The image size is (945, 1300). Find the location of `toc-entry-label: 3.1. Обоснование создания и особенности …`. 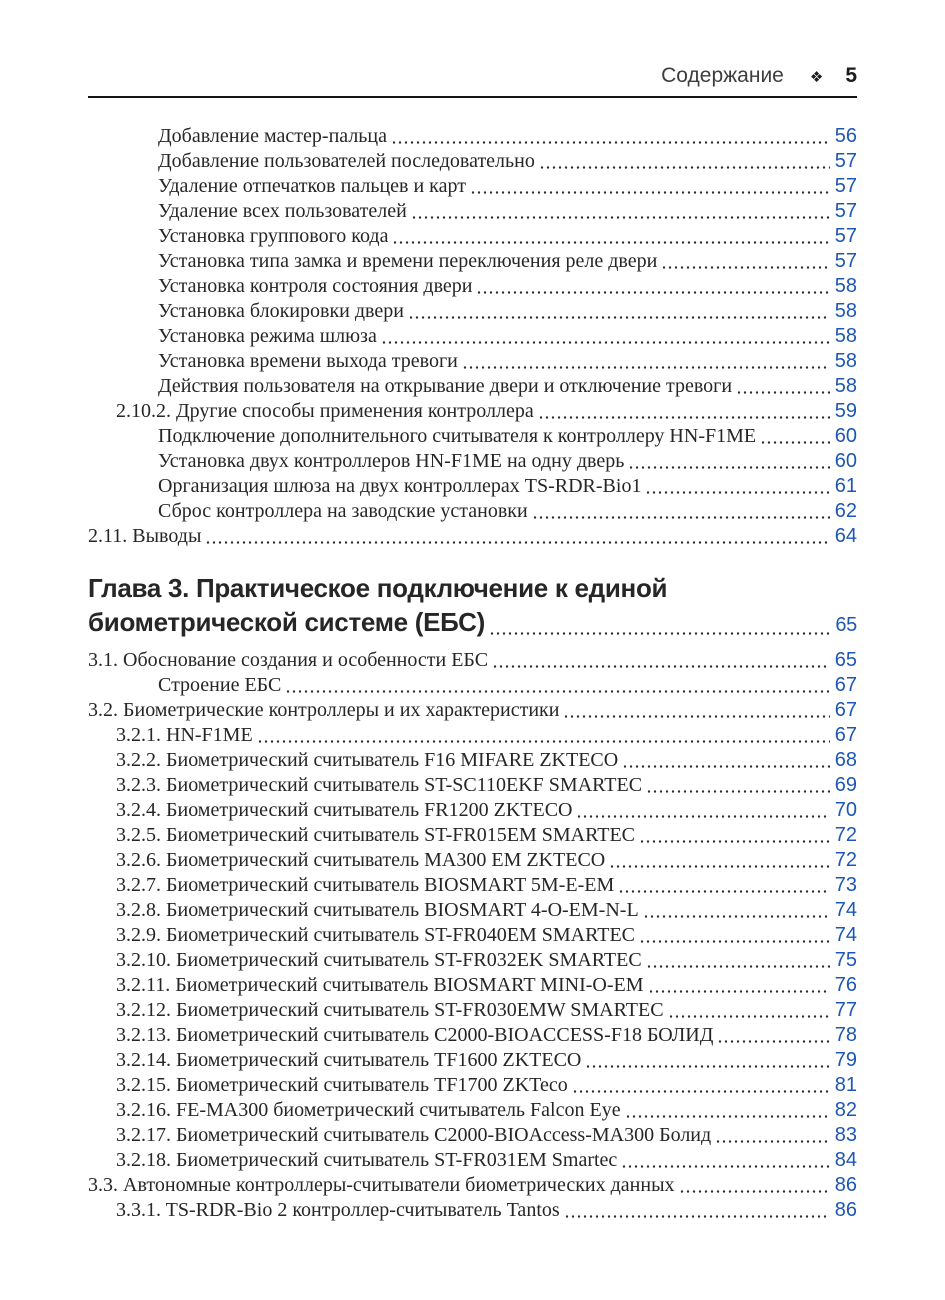

toc-entry-label: 3.1. Обоснование создания и особенности … is located at coordinates (288, 660).